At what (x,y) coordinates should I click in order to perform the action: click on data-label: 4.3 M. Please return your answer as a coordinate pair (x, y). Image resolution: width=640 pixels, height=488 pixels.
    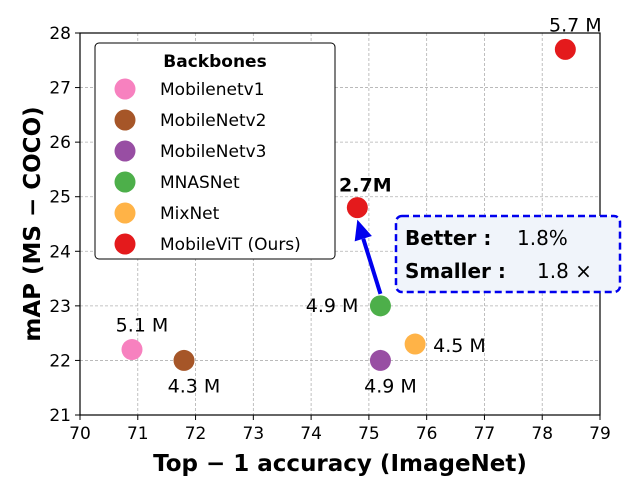
    Looking at the image, I should click on (194, 386).